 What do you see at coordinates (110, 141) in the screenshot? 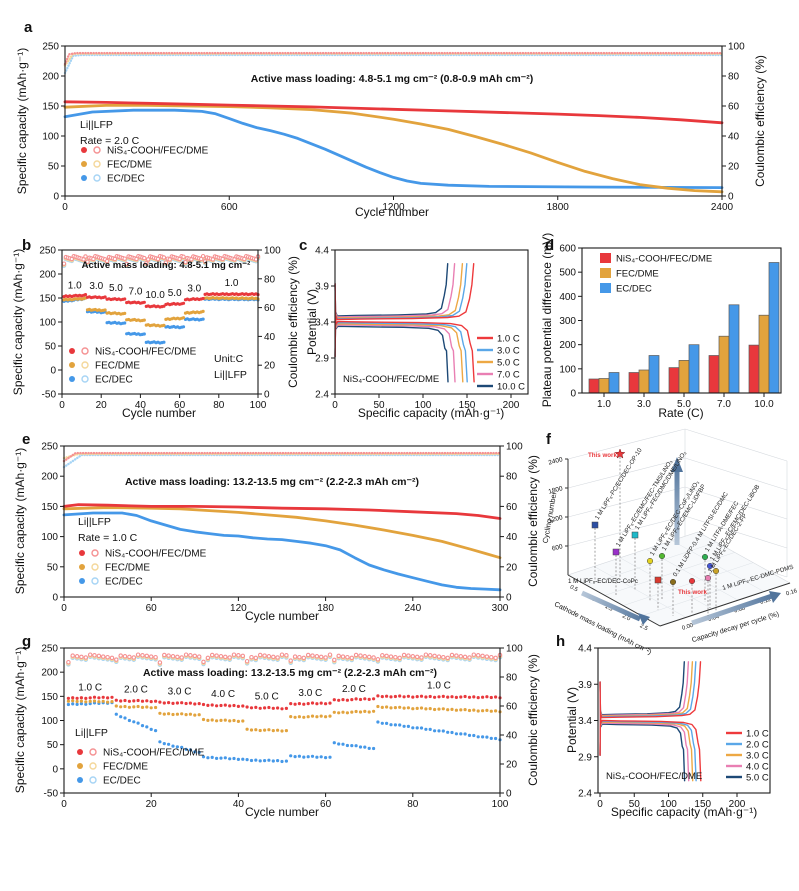
I see `panel-a-rate-note: Rate = 2.0 C` at bounding box center [110, 141].